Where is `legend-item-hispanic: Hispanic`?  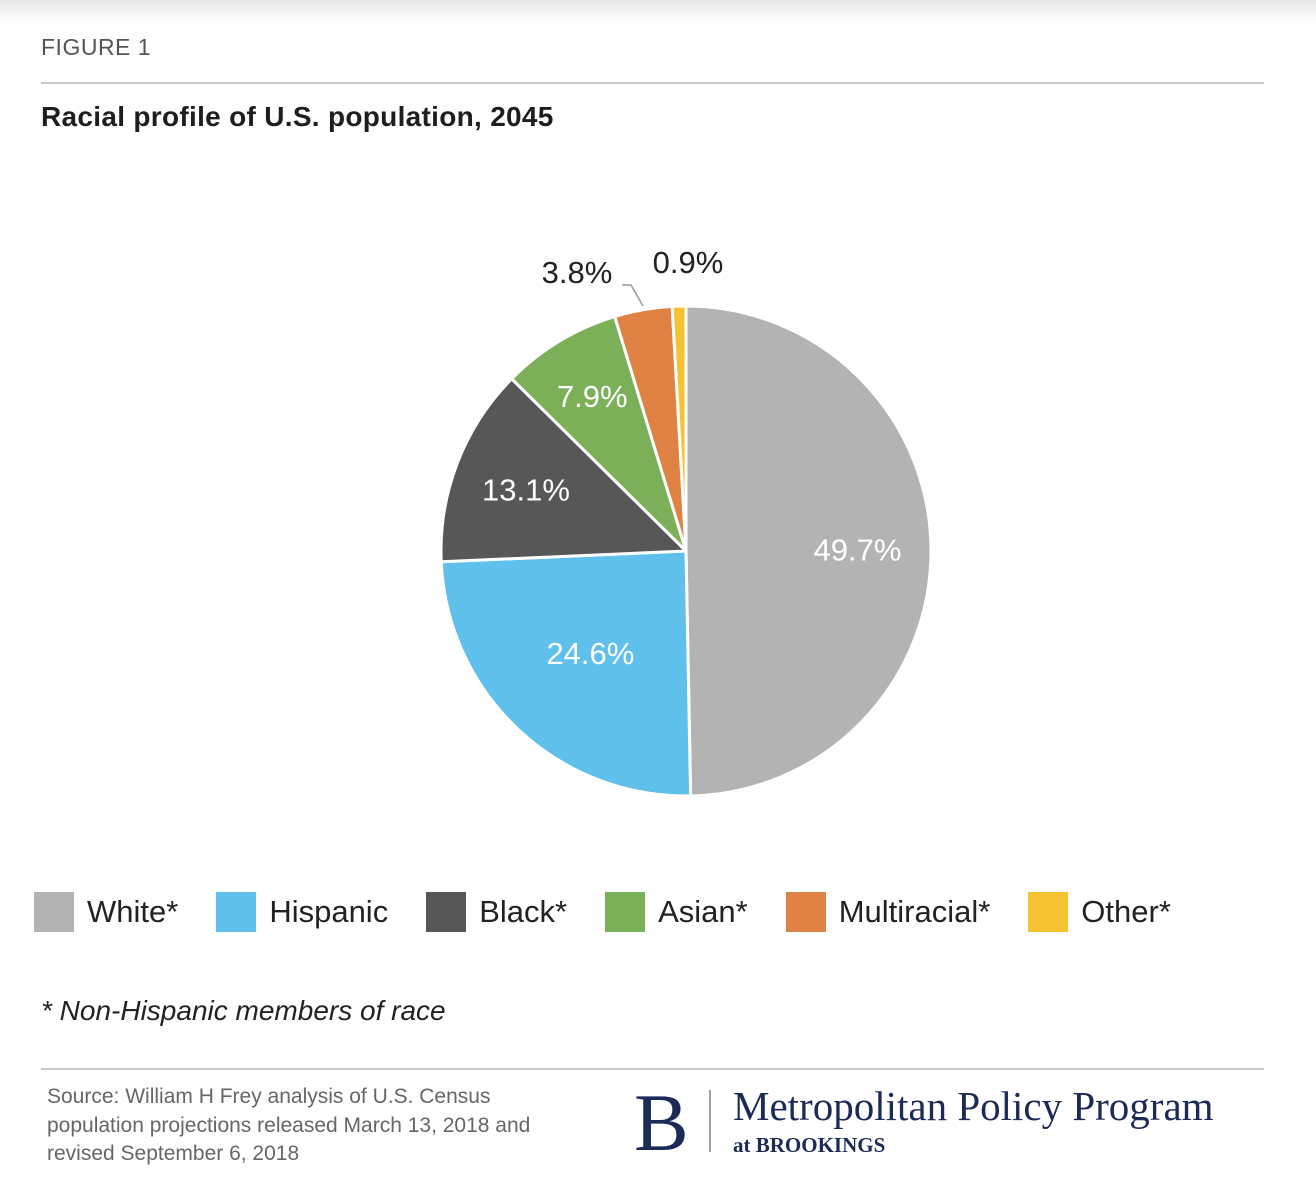 legend-item-hispanic: Hispanic is located at coordinates (302, 912).